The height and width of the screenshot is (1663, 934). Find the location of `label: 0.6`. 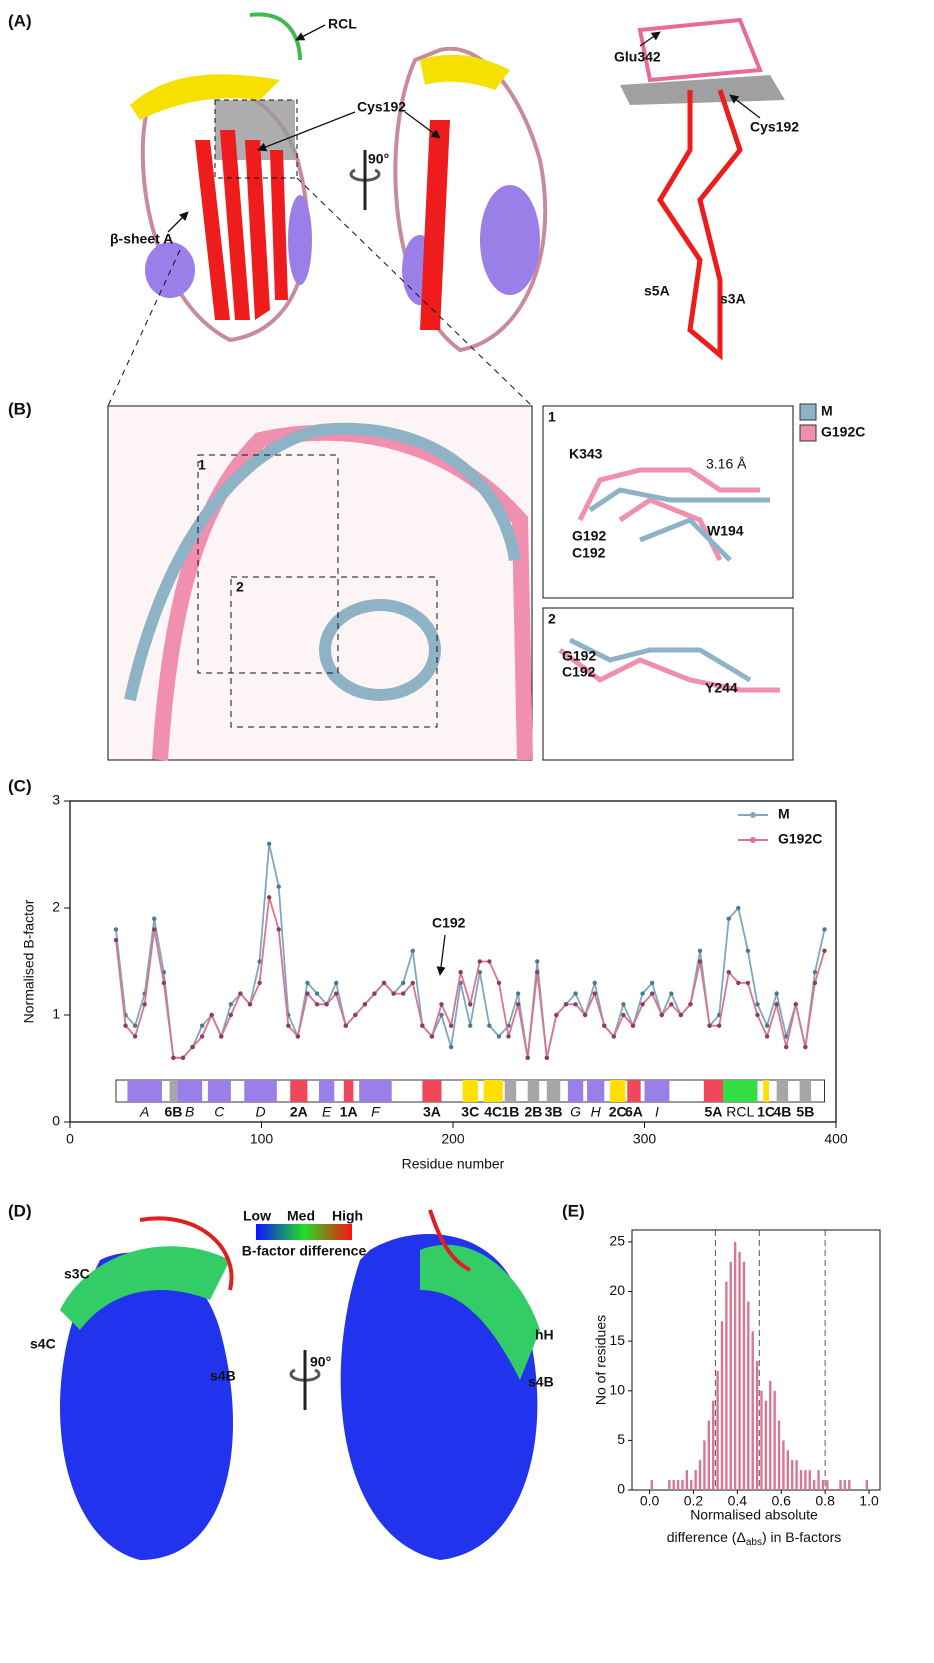

label: 0.6 is located at coordinates (782, 1501).